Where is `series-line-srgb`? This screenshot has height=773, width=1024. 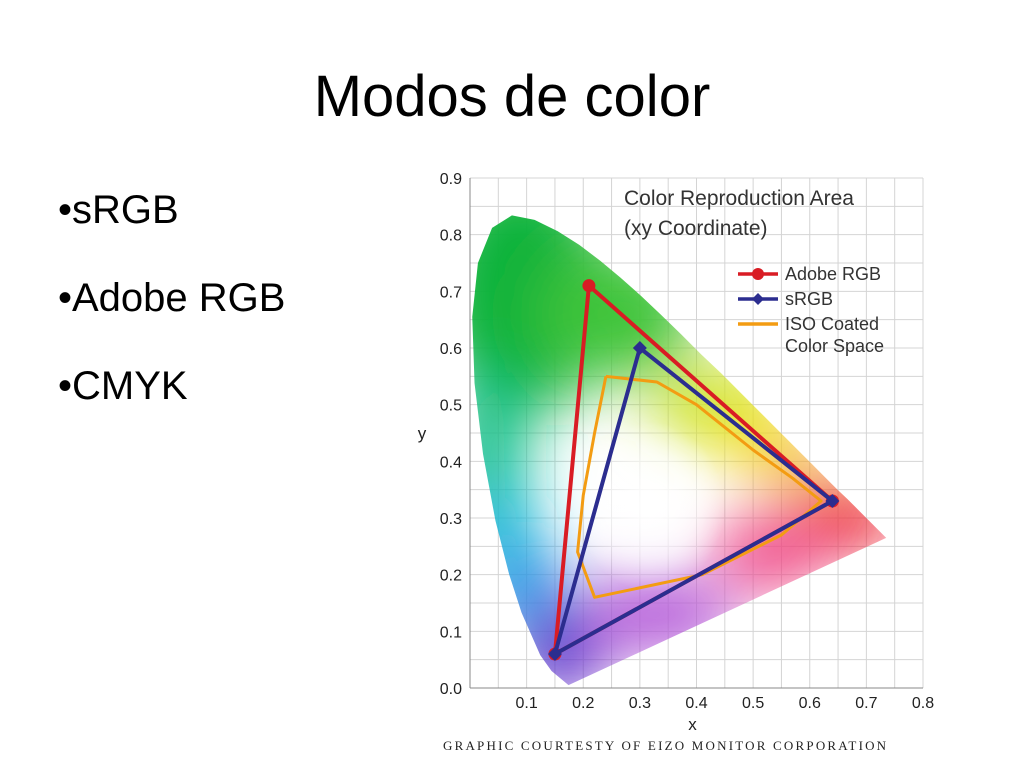 series-line-srgb is located at coordinates (693, 501).